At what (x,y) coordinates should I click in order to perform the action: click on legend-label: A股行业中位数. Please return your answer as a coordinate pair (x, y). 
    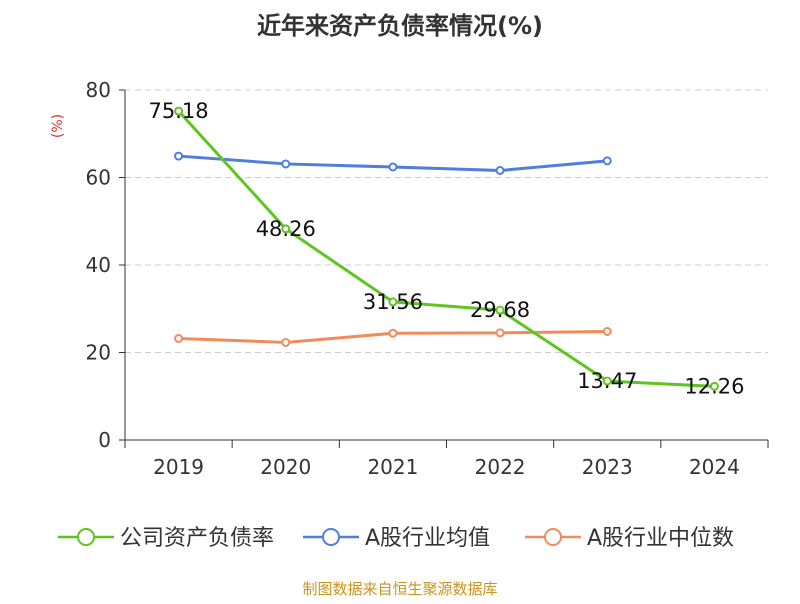
    Looking at the image, I should click on (660, 538).